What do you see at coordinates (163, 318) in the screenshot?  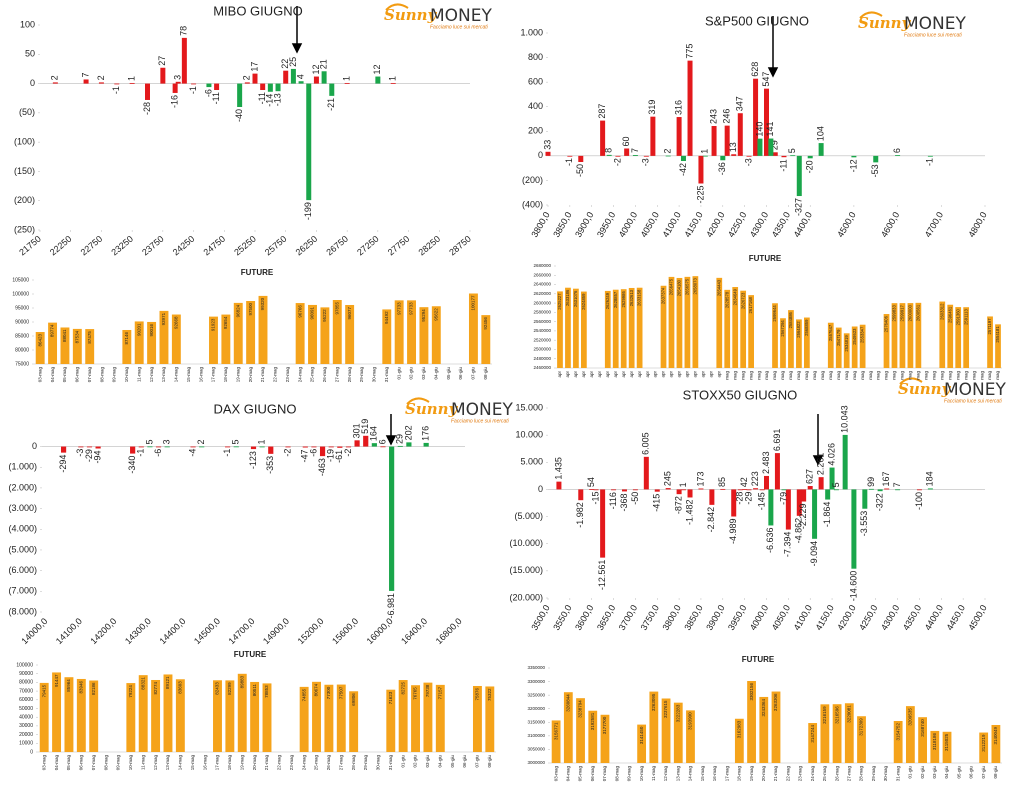 I see `value-label: 93971` at bounding box center [163, 318].